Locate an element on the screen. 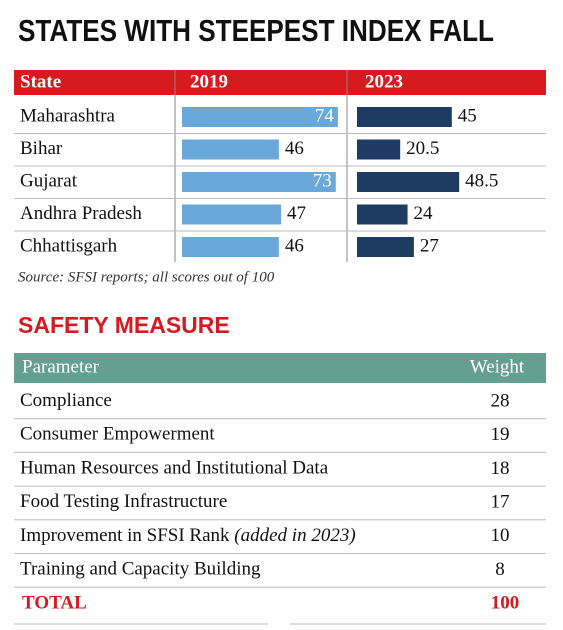 The width and height of the screenshot is (563, 630). weight: 10 is located at coordinates (500, 535).